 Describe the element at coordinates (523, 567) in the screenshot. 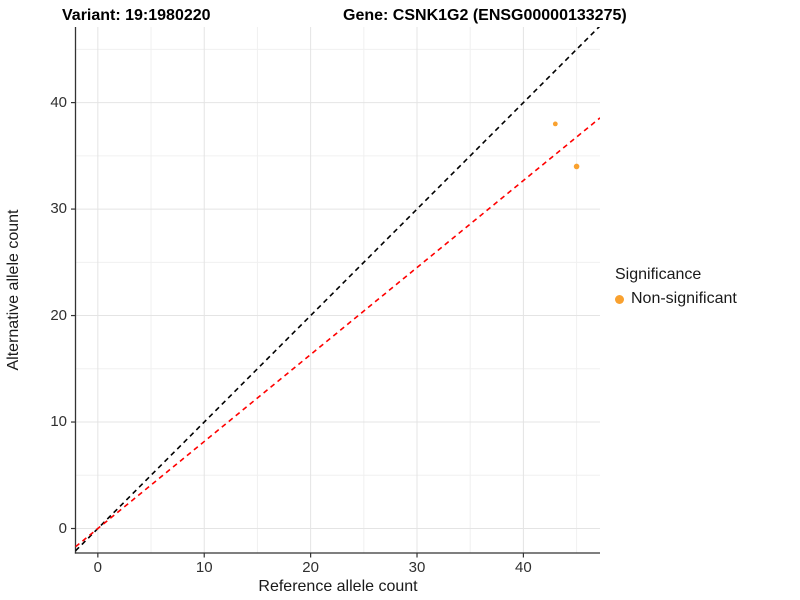

I see `x-tick-label: 40` at that location.